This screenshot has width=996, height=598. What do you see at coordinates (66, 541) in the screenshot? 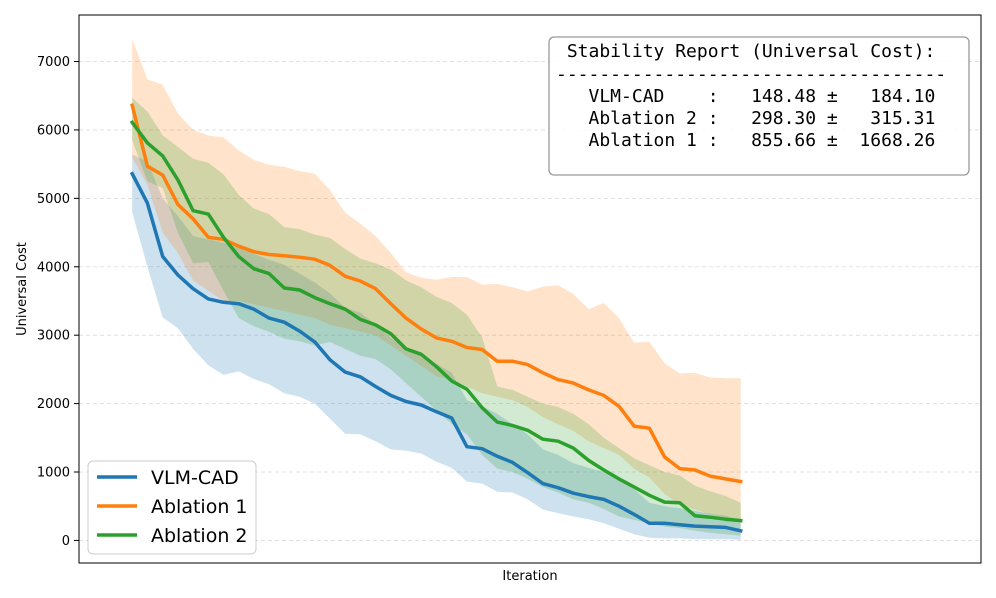
I see `y-tick-label: 0` at bounding box center [66, 541].